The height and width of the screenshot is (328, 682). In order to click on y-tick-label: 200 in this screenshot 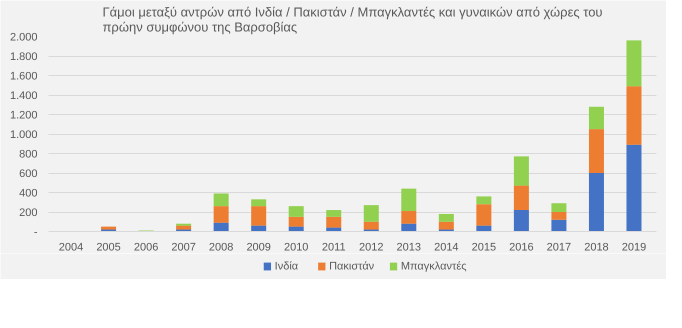, I will do `click(28, 213)`.